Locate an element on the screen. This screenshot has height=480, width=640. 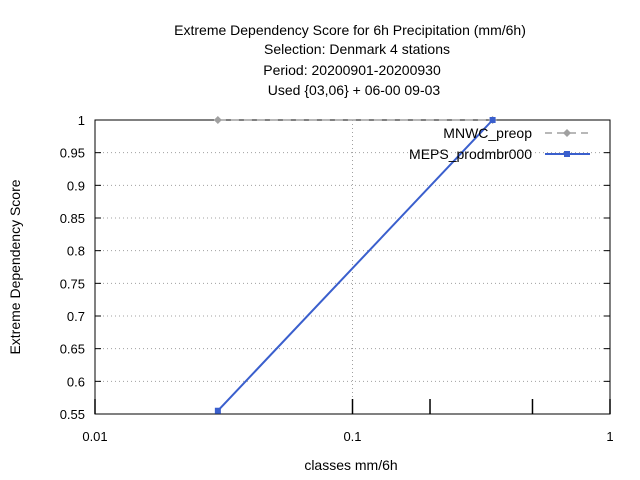
x-tick-label: 0.1 is located at coordinates (352, 436).